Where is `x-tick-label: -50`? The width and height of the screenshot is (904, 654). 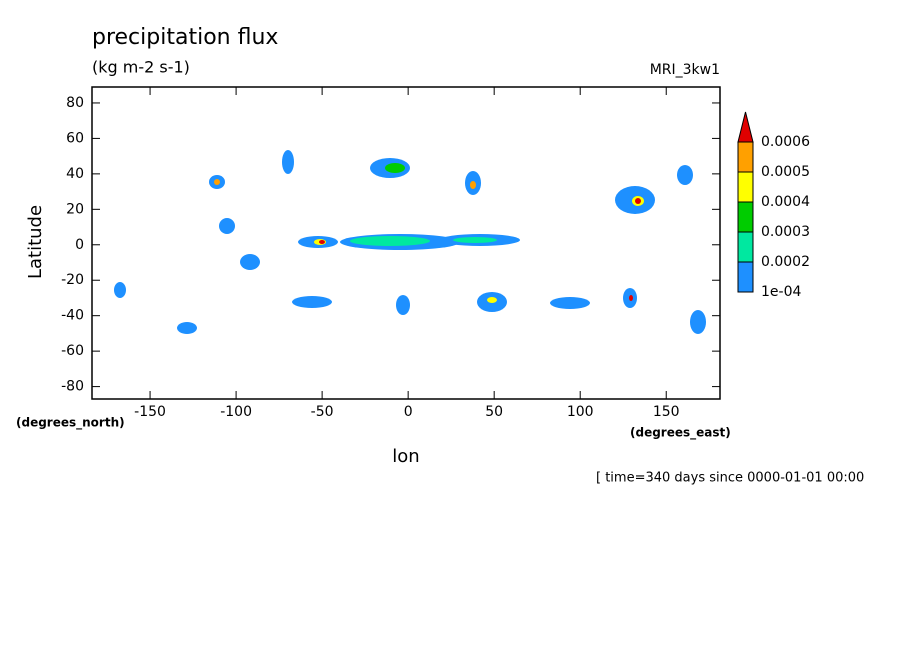
x-tick-label: -50 is located at coordinates (322, 412).